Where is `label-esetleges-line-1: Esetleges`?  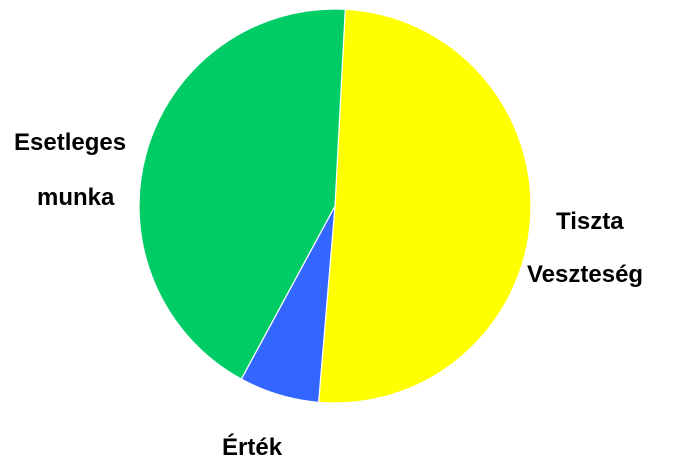
label-esetleges-line-1: Esetleges is located at coordinates (70, 142).